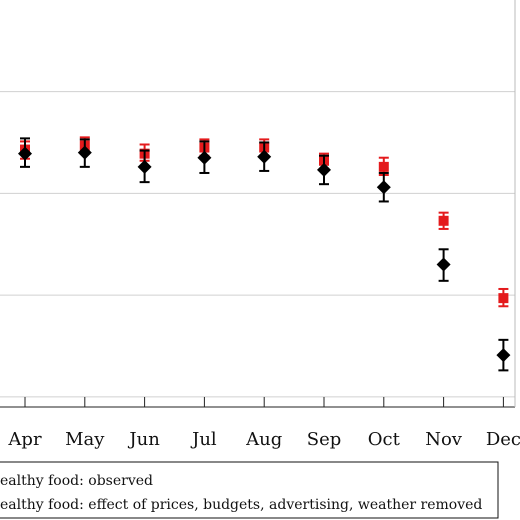 The width and height of the screenshot is (520, 520). Describe the element at coordinates (85, 439) in the screenshot. I see `x-tick-label: May` at that location.